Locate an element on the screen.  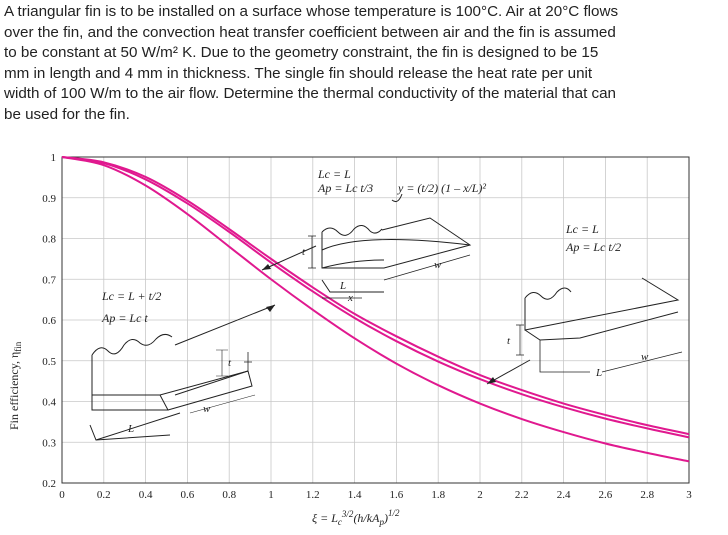
x-axis-label: ξ = Lc3/2(h/kAp)1/2 is located at coordinates (356, 517).